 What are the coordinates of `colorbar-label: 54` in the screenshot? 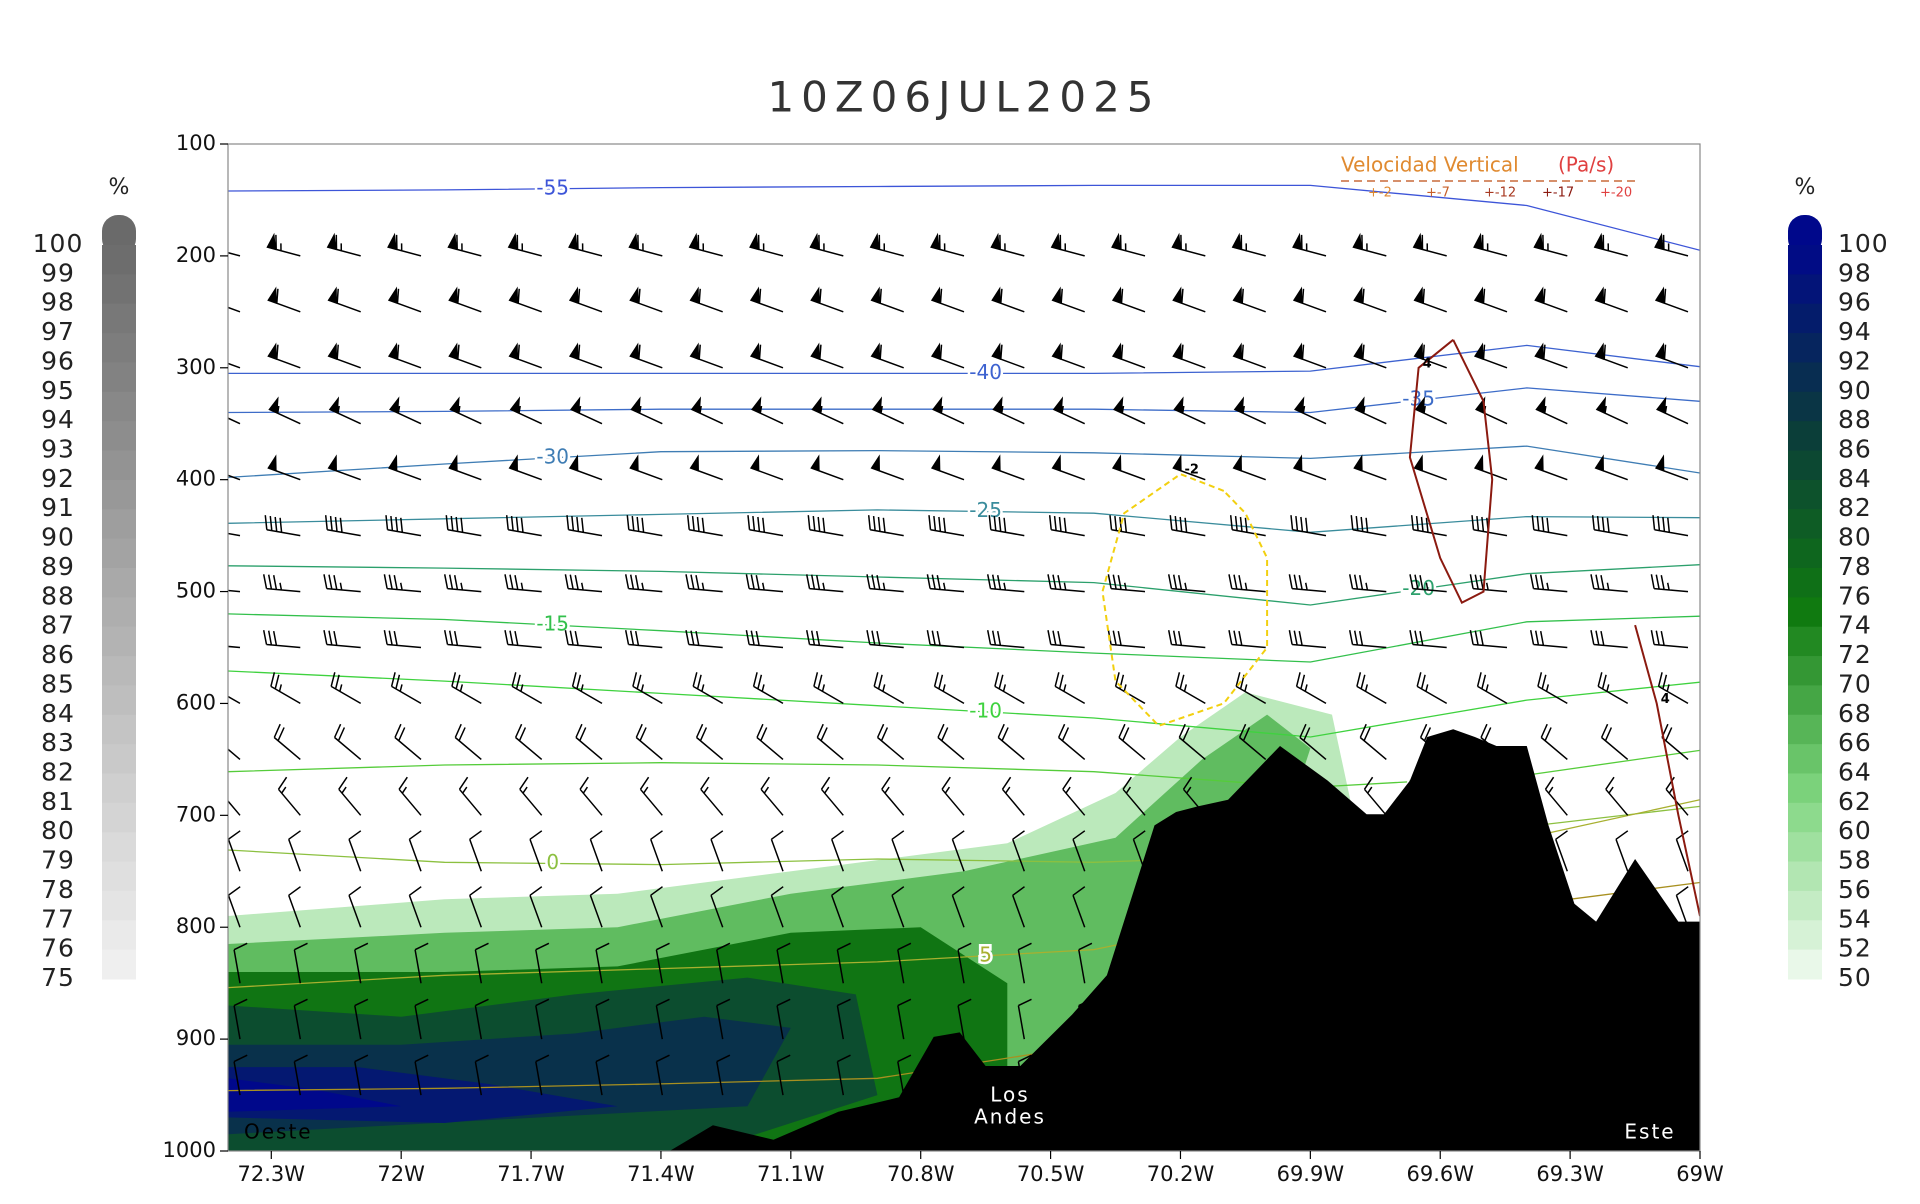 It's located at (1855, 918).